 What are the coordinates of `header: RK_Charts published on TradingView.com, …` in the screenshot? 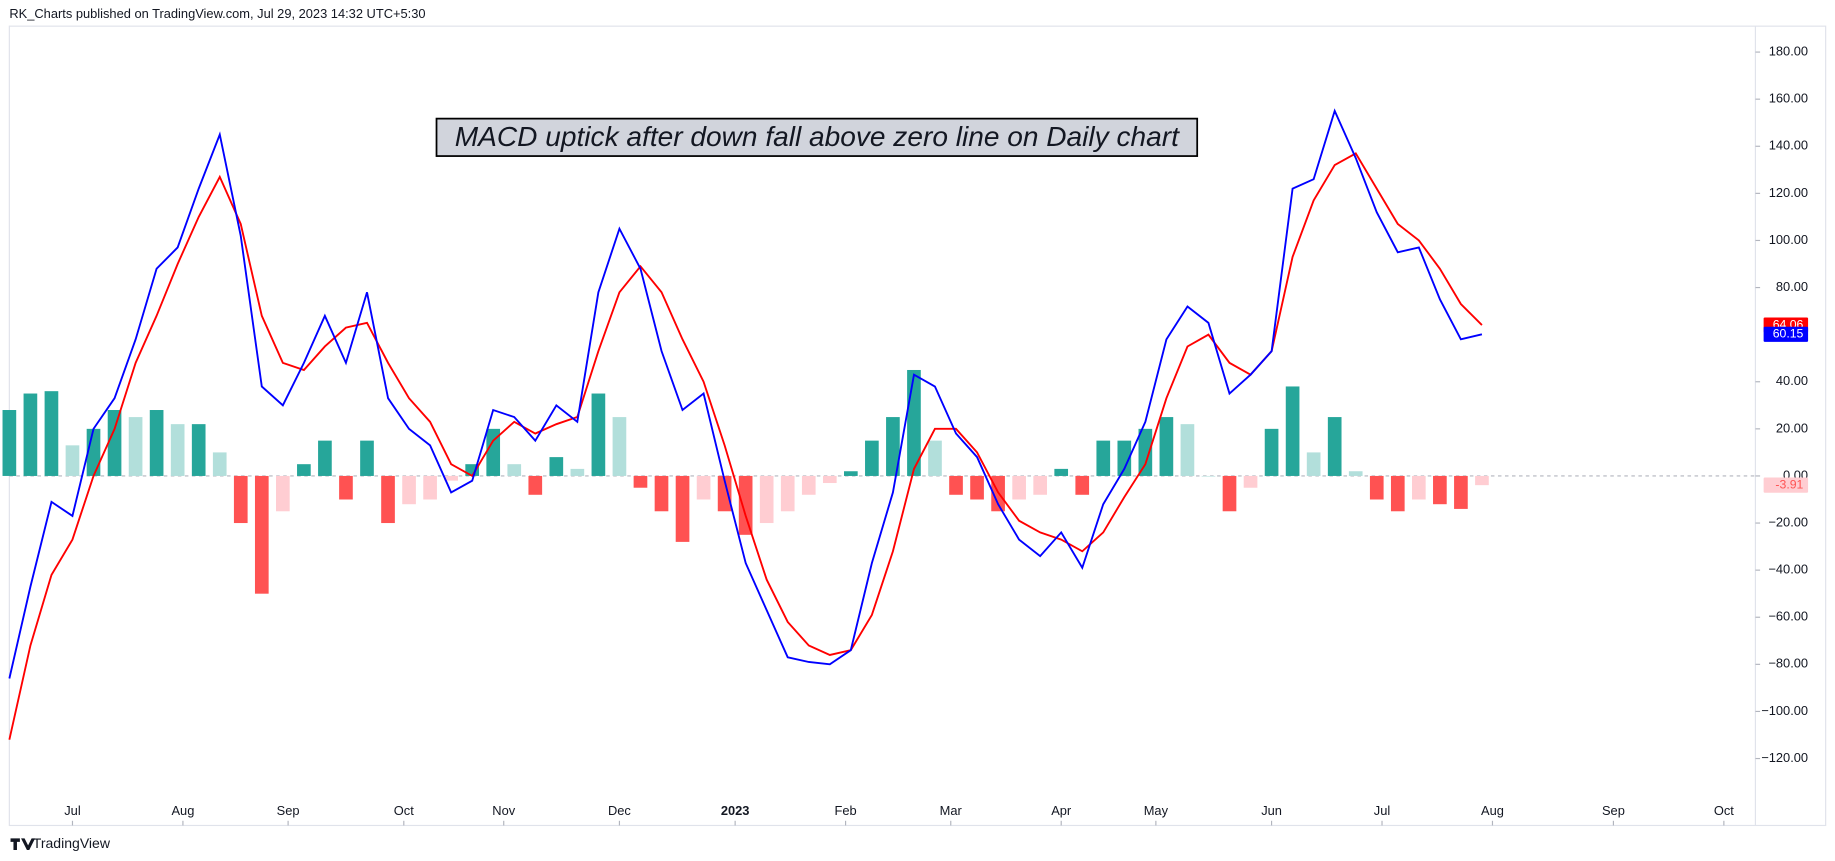 It's located at (217, 13).